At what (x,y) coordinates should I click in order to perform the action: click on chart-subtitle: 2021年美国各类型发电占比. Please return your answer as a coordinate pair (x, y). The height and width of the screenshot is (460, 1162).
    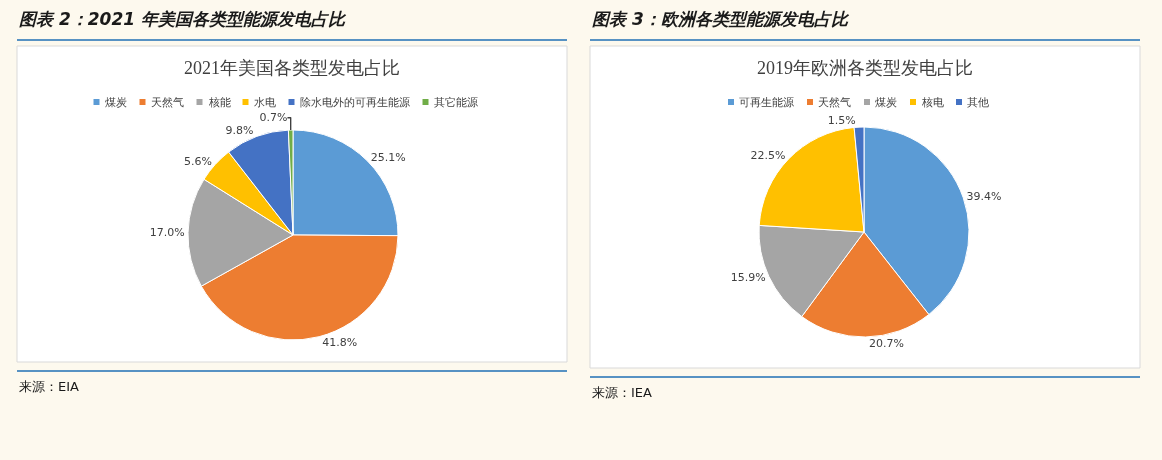
    Looking at the image, I should click on (292, 68).